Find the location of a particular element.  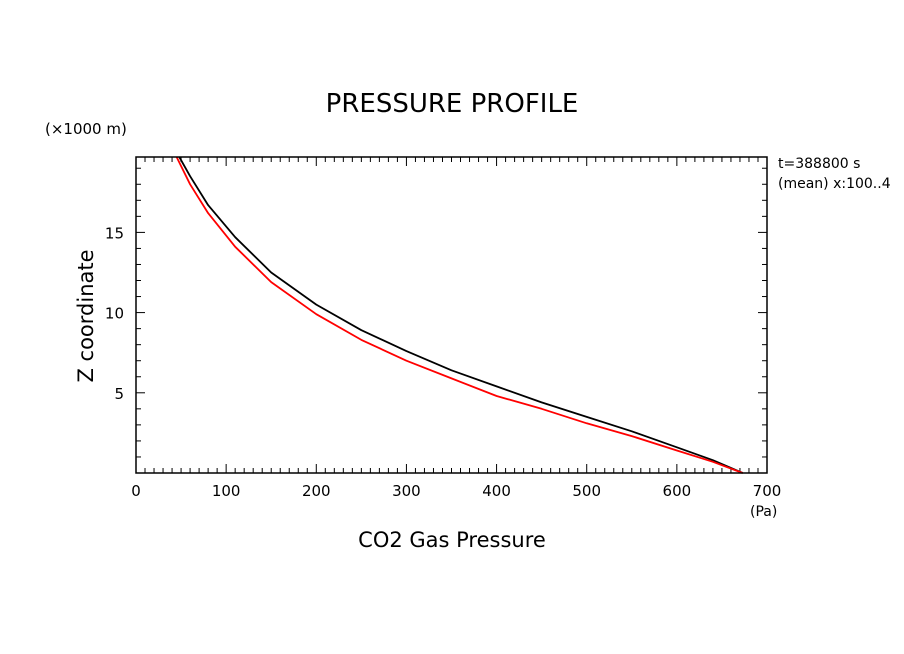

y-axis-label: Z coordinate is located at coordinates (86, 315).